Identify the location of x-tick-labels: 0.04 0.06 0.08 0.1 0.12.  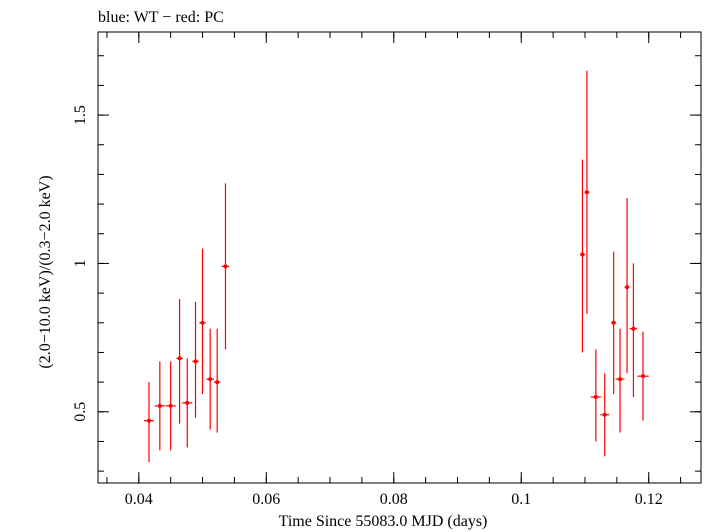
(394, 499).